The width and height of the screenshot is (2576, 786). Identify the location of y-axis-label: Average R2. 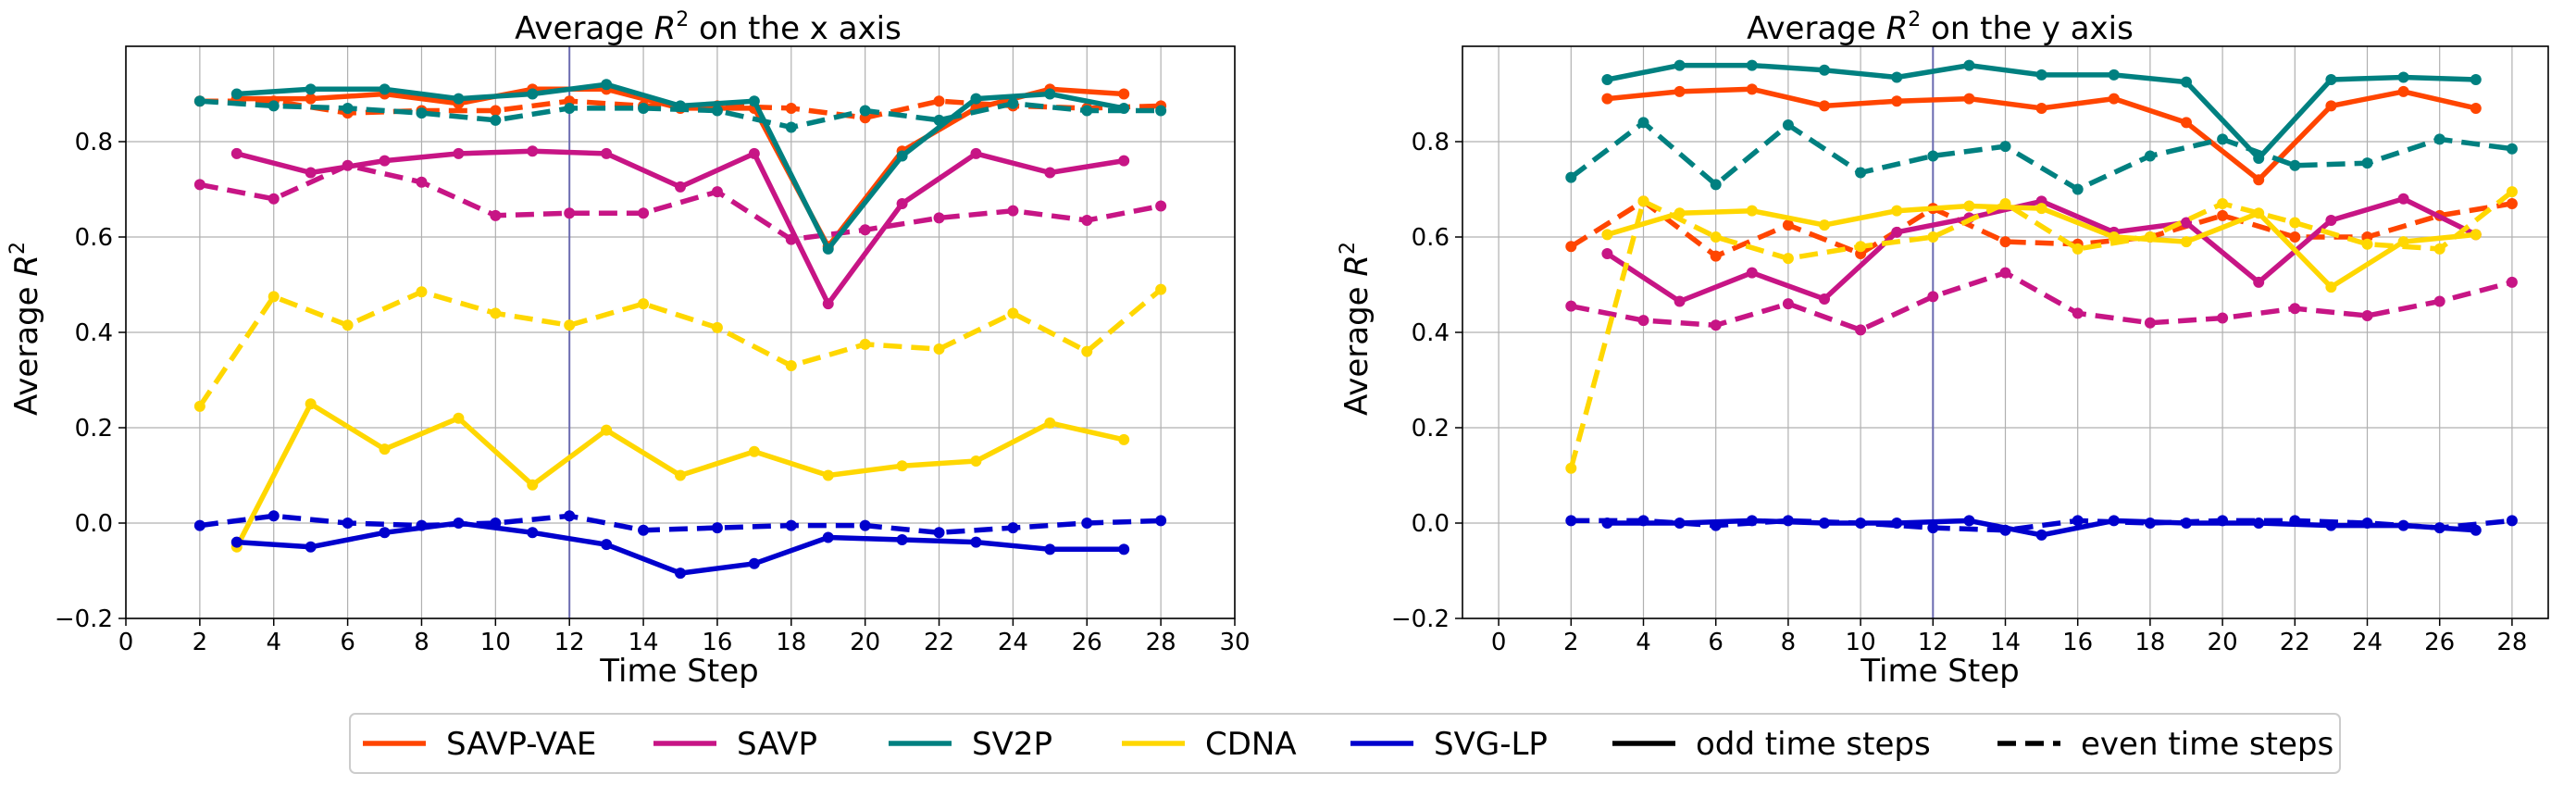
(25, 329).